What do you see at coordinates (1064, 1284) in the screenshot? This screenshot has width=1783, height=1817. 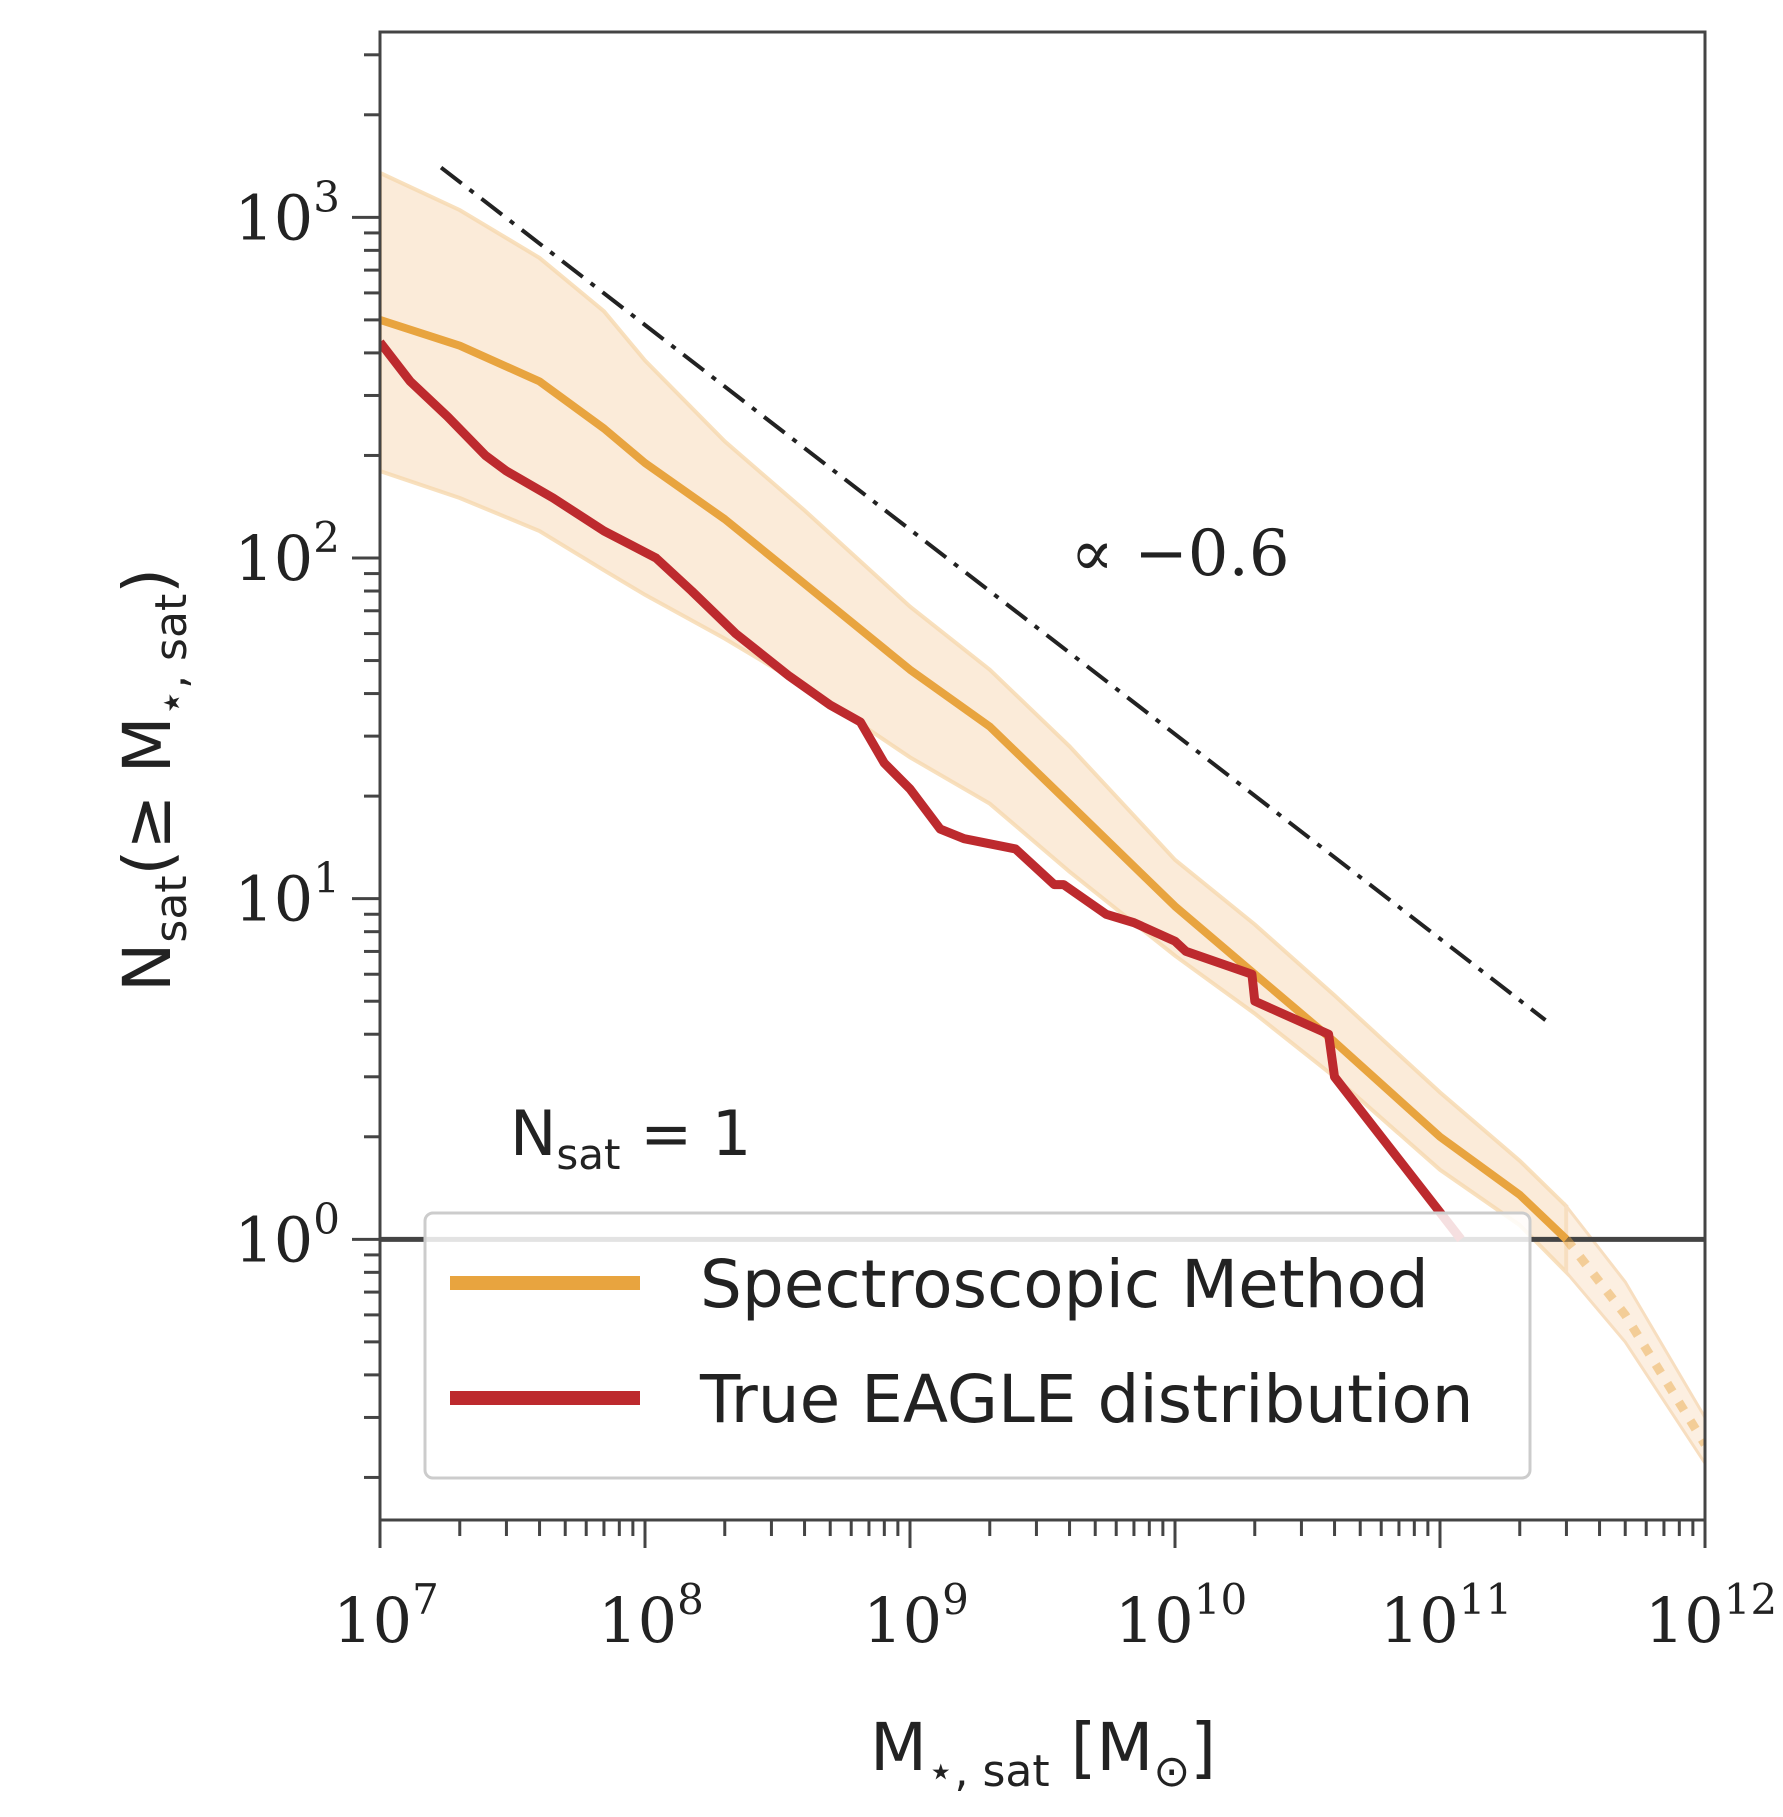 I see `legend-label-spectroscopic: Spectroscopic Method` at bounding box center [1064, 1284].